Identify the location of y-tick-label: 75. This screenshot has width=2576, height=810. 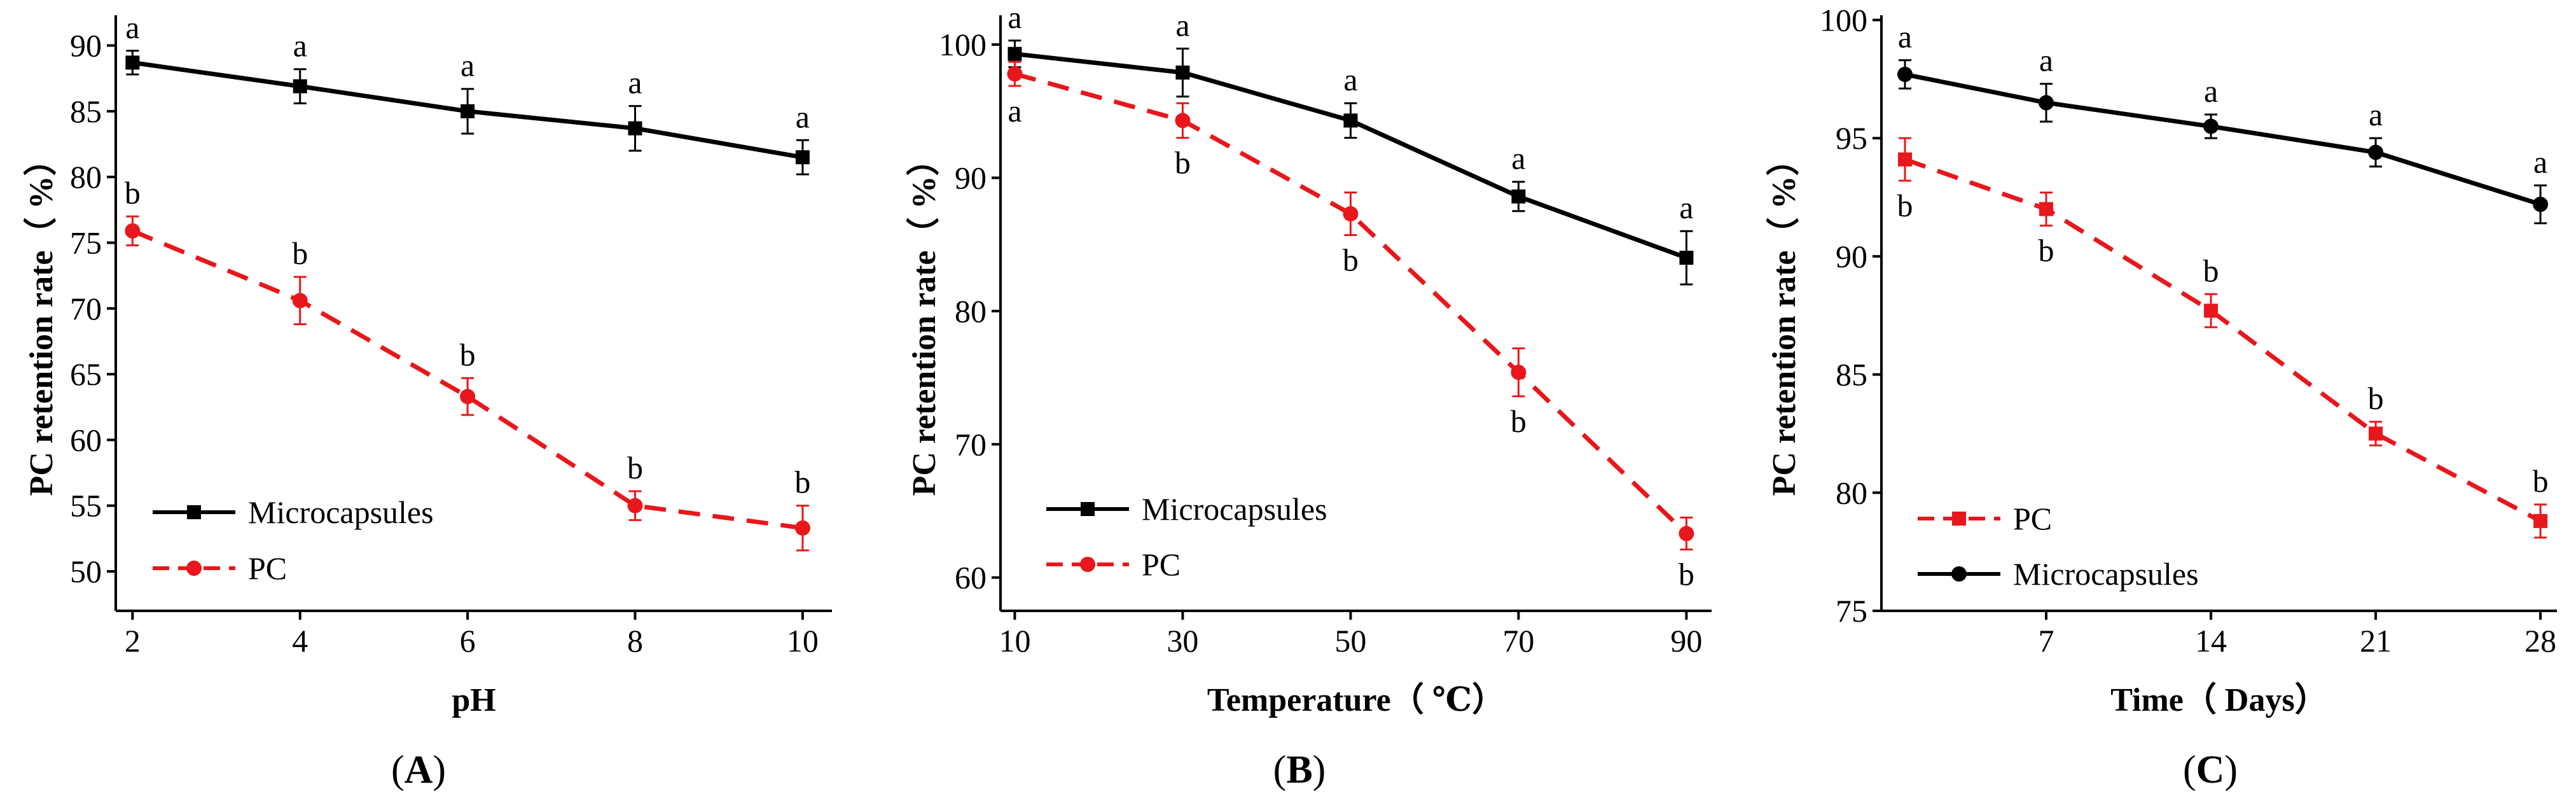
(86, 242).